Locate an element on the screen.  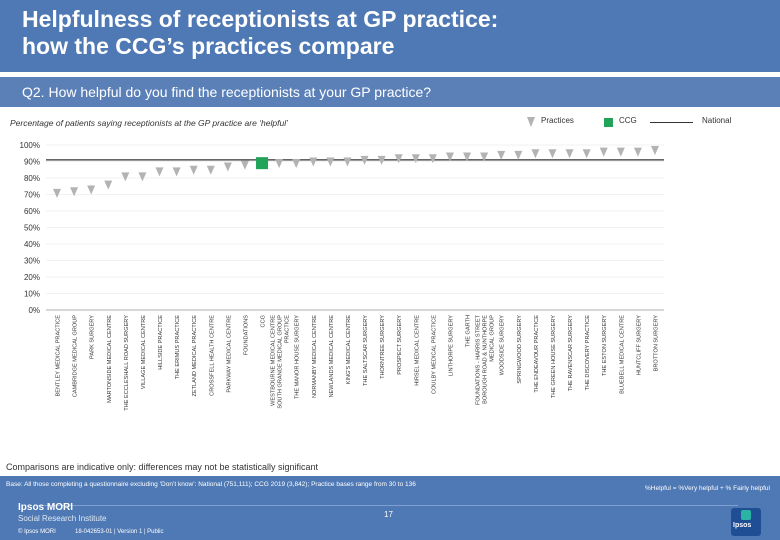
x-tick-label: SOUTH GRANGE MEDICAL GROUP is located at coordinates (281, 362).